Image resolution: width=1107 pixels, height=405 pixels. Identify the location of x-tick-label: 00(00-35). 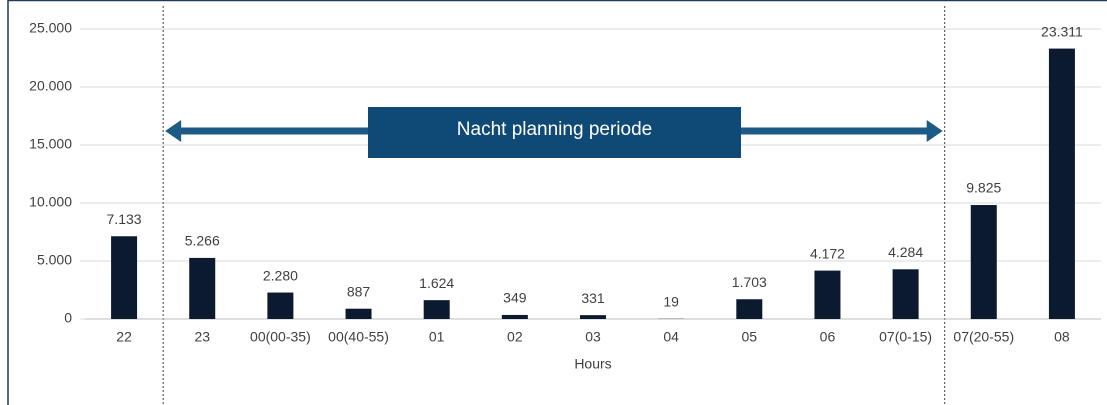
(280, 337).